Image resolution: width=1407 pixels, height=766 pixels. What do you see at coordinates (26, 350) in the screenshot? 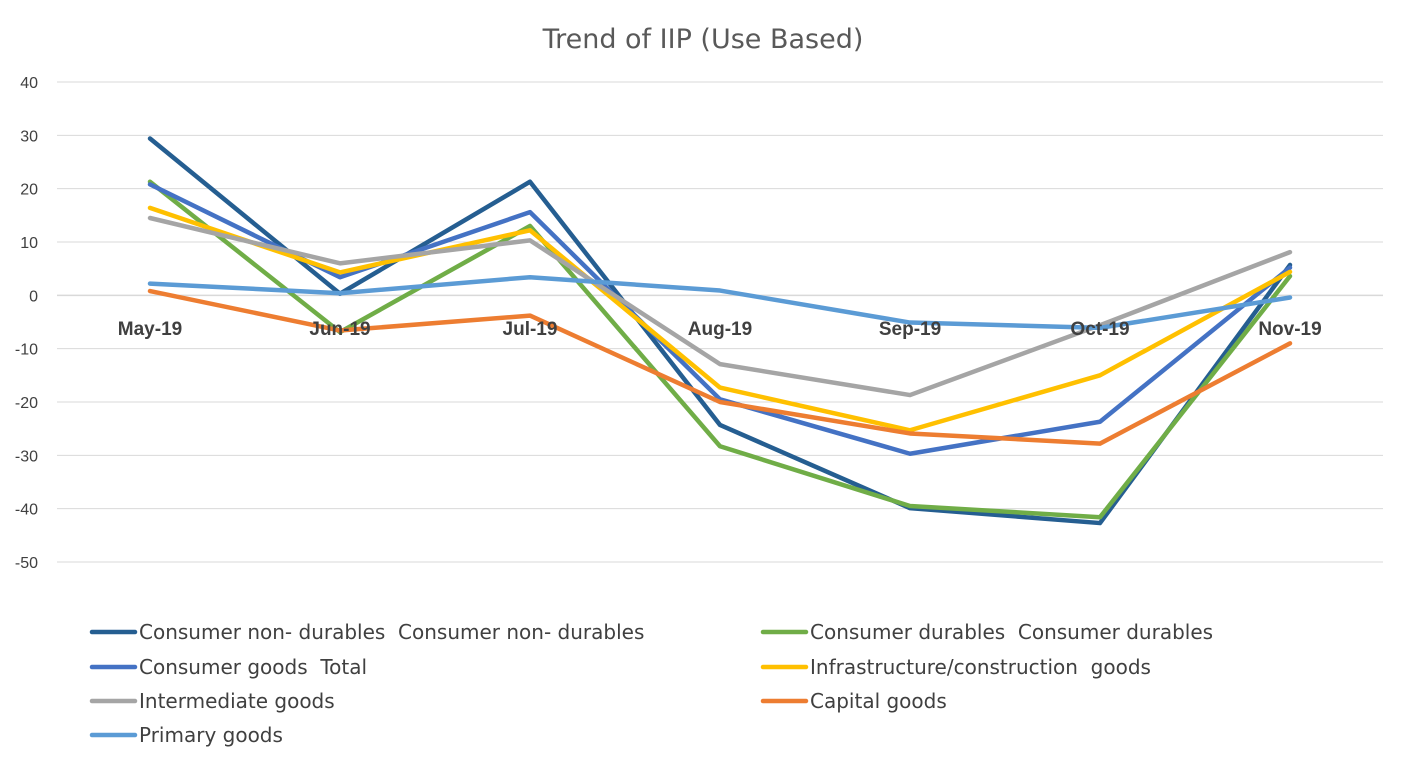
I see `y-tick-label: -10` at bounding box center [26, 350].